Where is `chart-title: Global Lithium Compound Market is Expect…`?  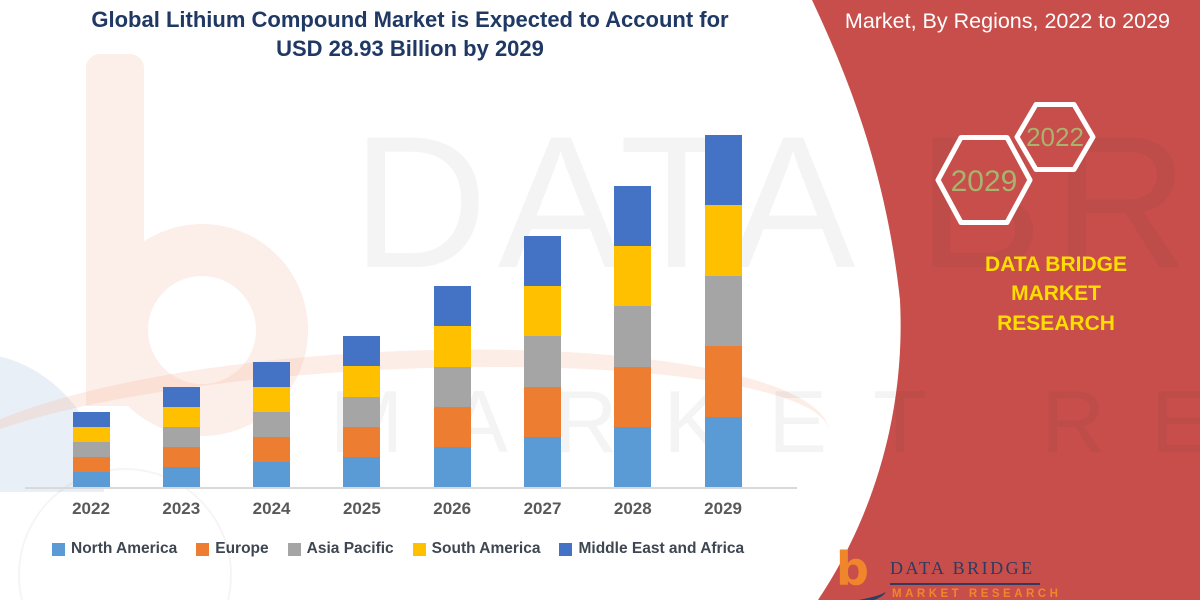
chart-title: Global Lithium Compound Market is Expect… is located at coordinates (410, 34).